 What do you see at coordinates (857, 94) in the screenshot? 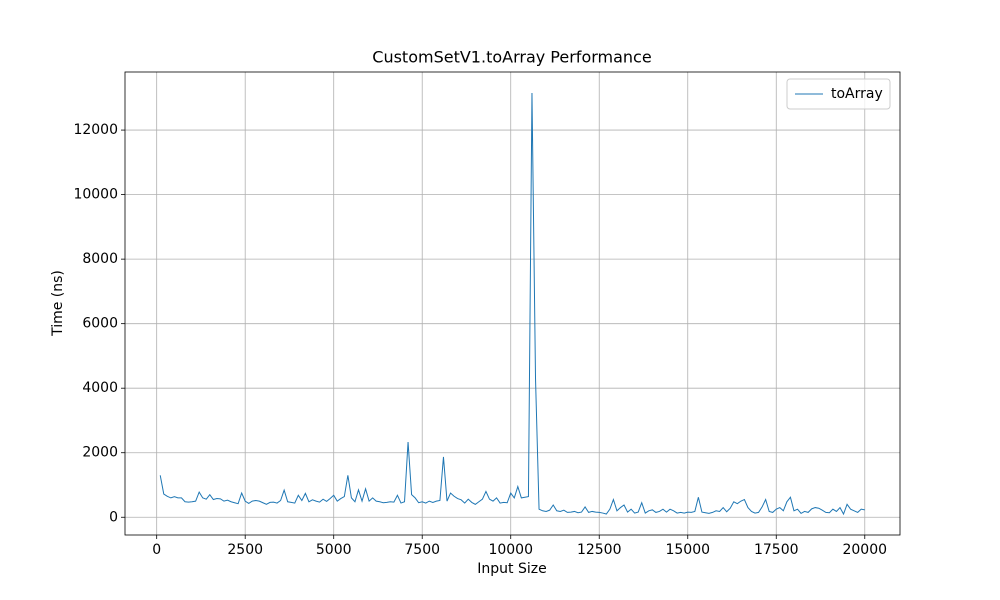
I see `legend-label: toArray` at bounding box center [857, 94].